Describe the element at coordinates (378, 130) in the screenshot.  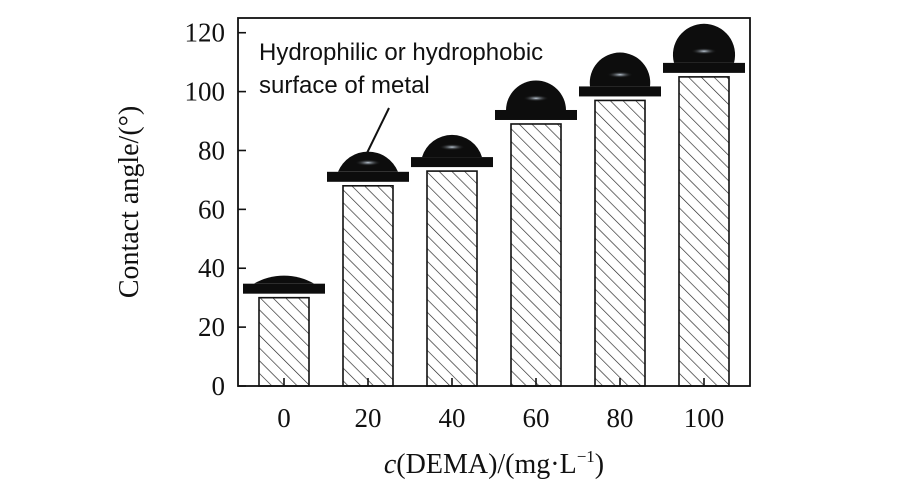
I see `annotation-pointer` at that location.